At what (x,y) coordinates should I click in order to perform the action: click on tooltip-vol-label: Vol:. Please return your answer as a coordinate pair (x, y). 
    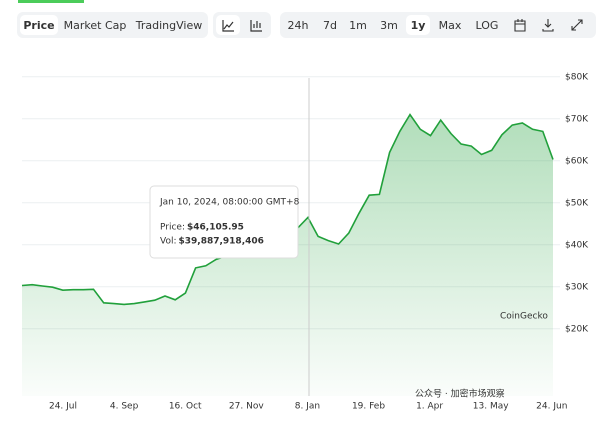
    Looking at the image, I should click on (168, 242).